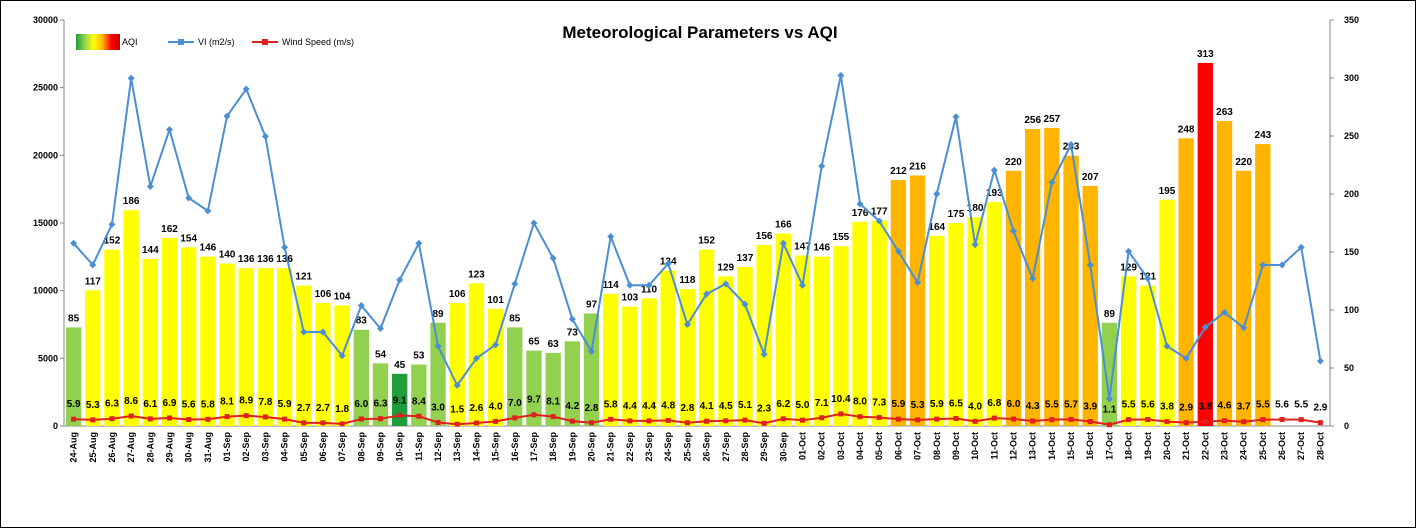 This screenshot has width=1416, height=528. Describe the element at coordinates (1186, 408) in the screenshot. I see `data-label: 2.9` at that location.